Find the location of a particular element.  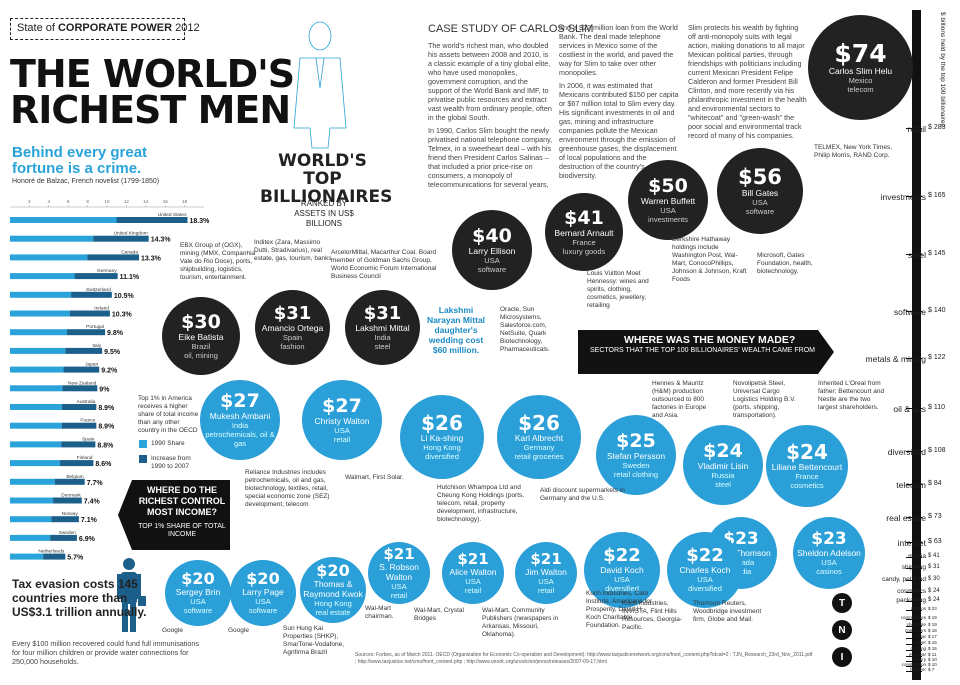

billionaire-alice-walton: $21 Alice Walton USA retail is located at coordinates (473, 573).